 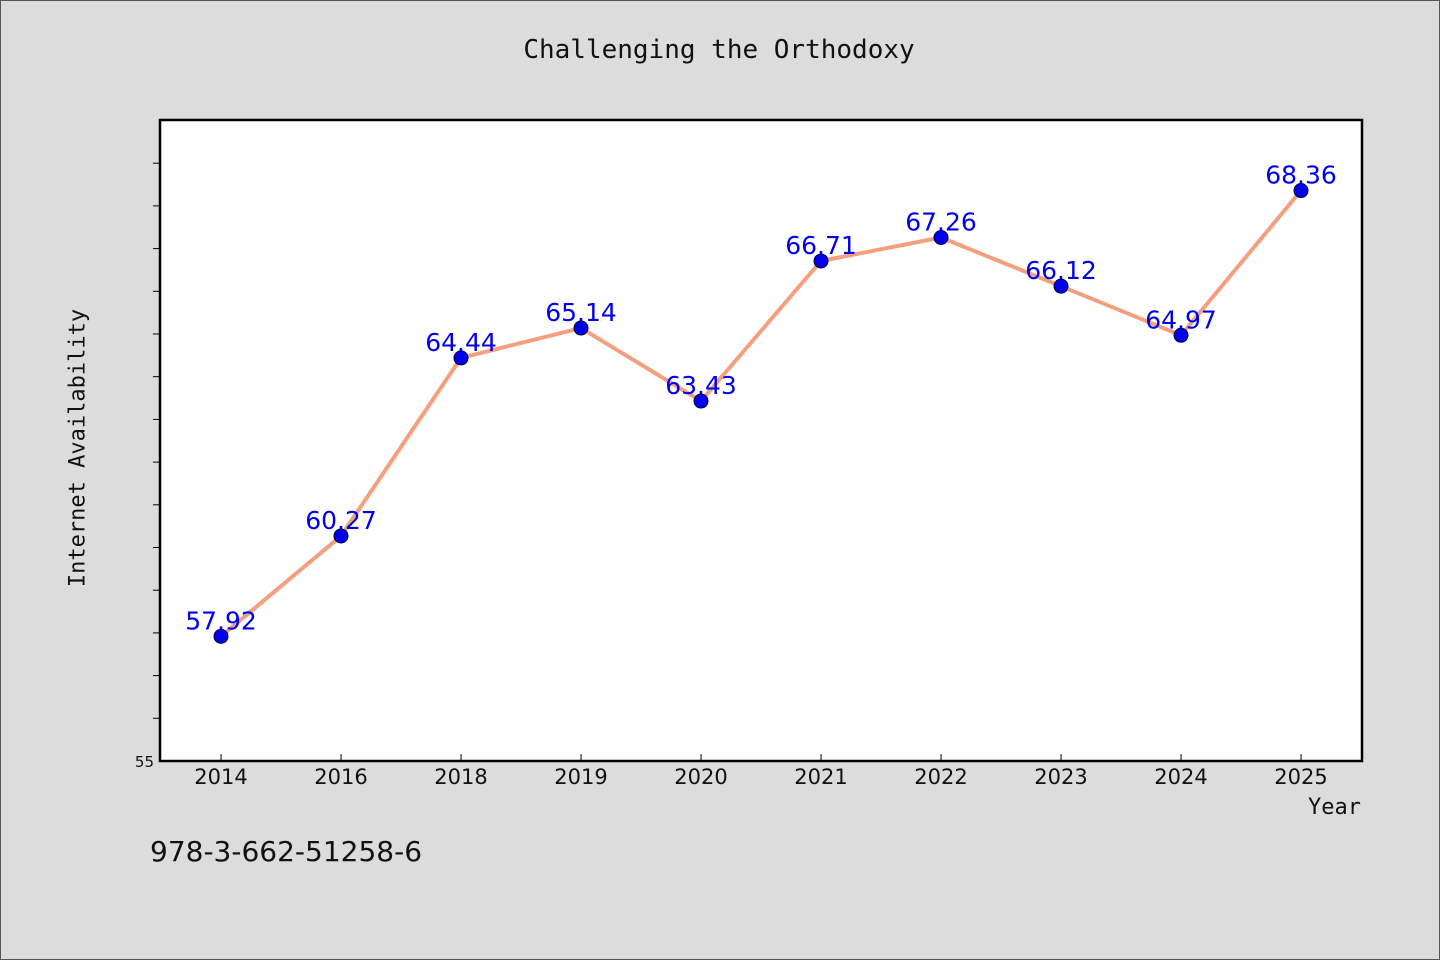 I want to click on x-tick-label: 2021, so click(x=820, y=777).